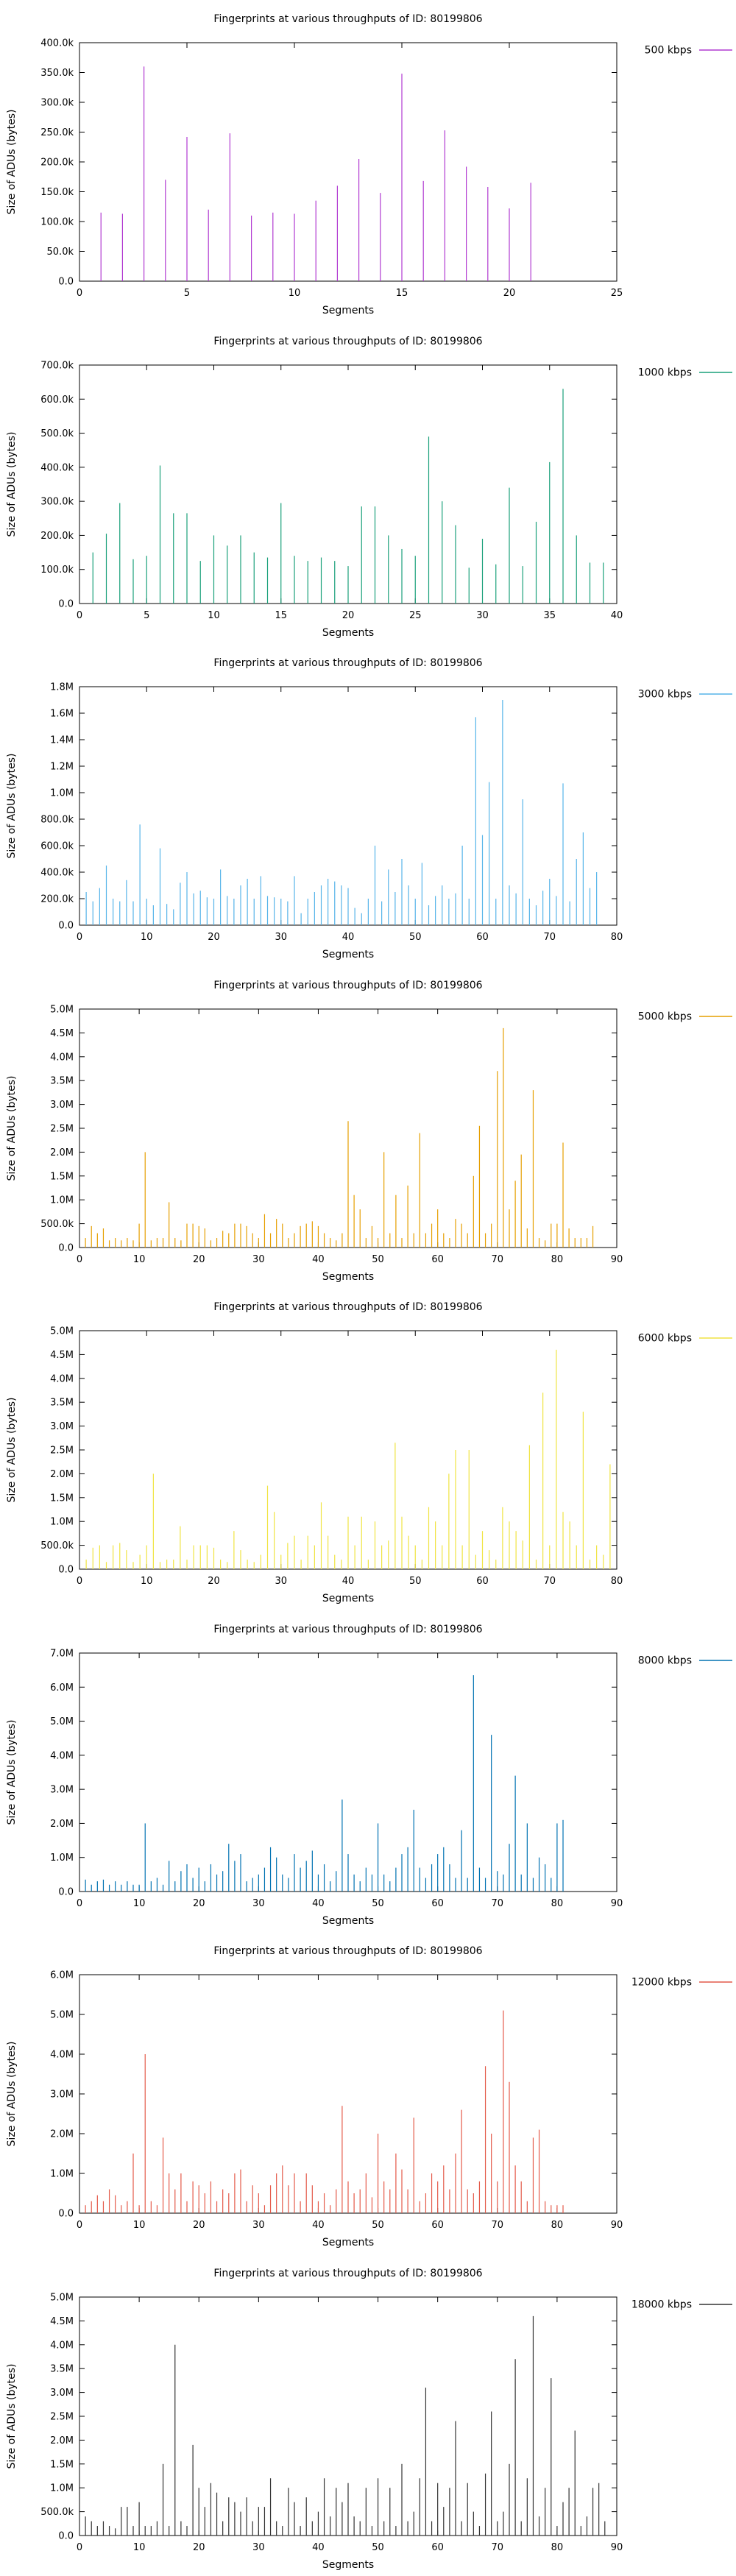 The height and width of the screenshot is (2576, 736). I want to click on x-tick-label: 15, so click(402, 293).